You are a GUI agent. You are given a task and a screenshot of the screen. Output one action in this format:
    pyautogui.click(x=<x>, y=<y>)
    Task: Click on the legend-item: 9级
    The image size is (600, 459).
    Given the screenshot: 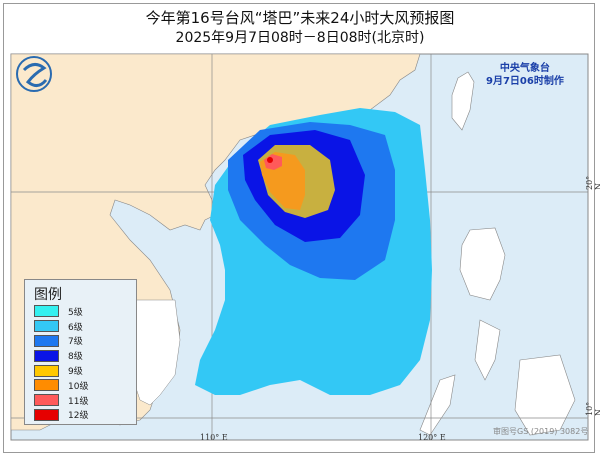 What is the action you would take?
    pyautogui.click(x=85, y=370)
    